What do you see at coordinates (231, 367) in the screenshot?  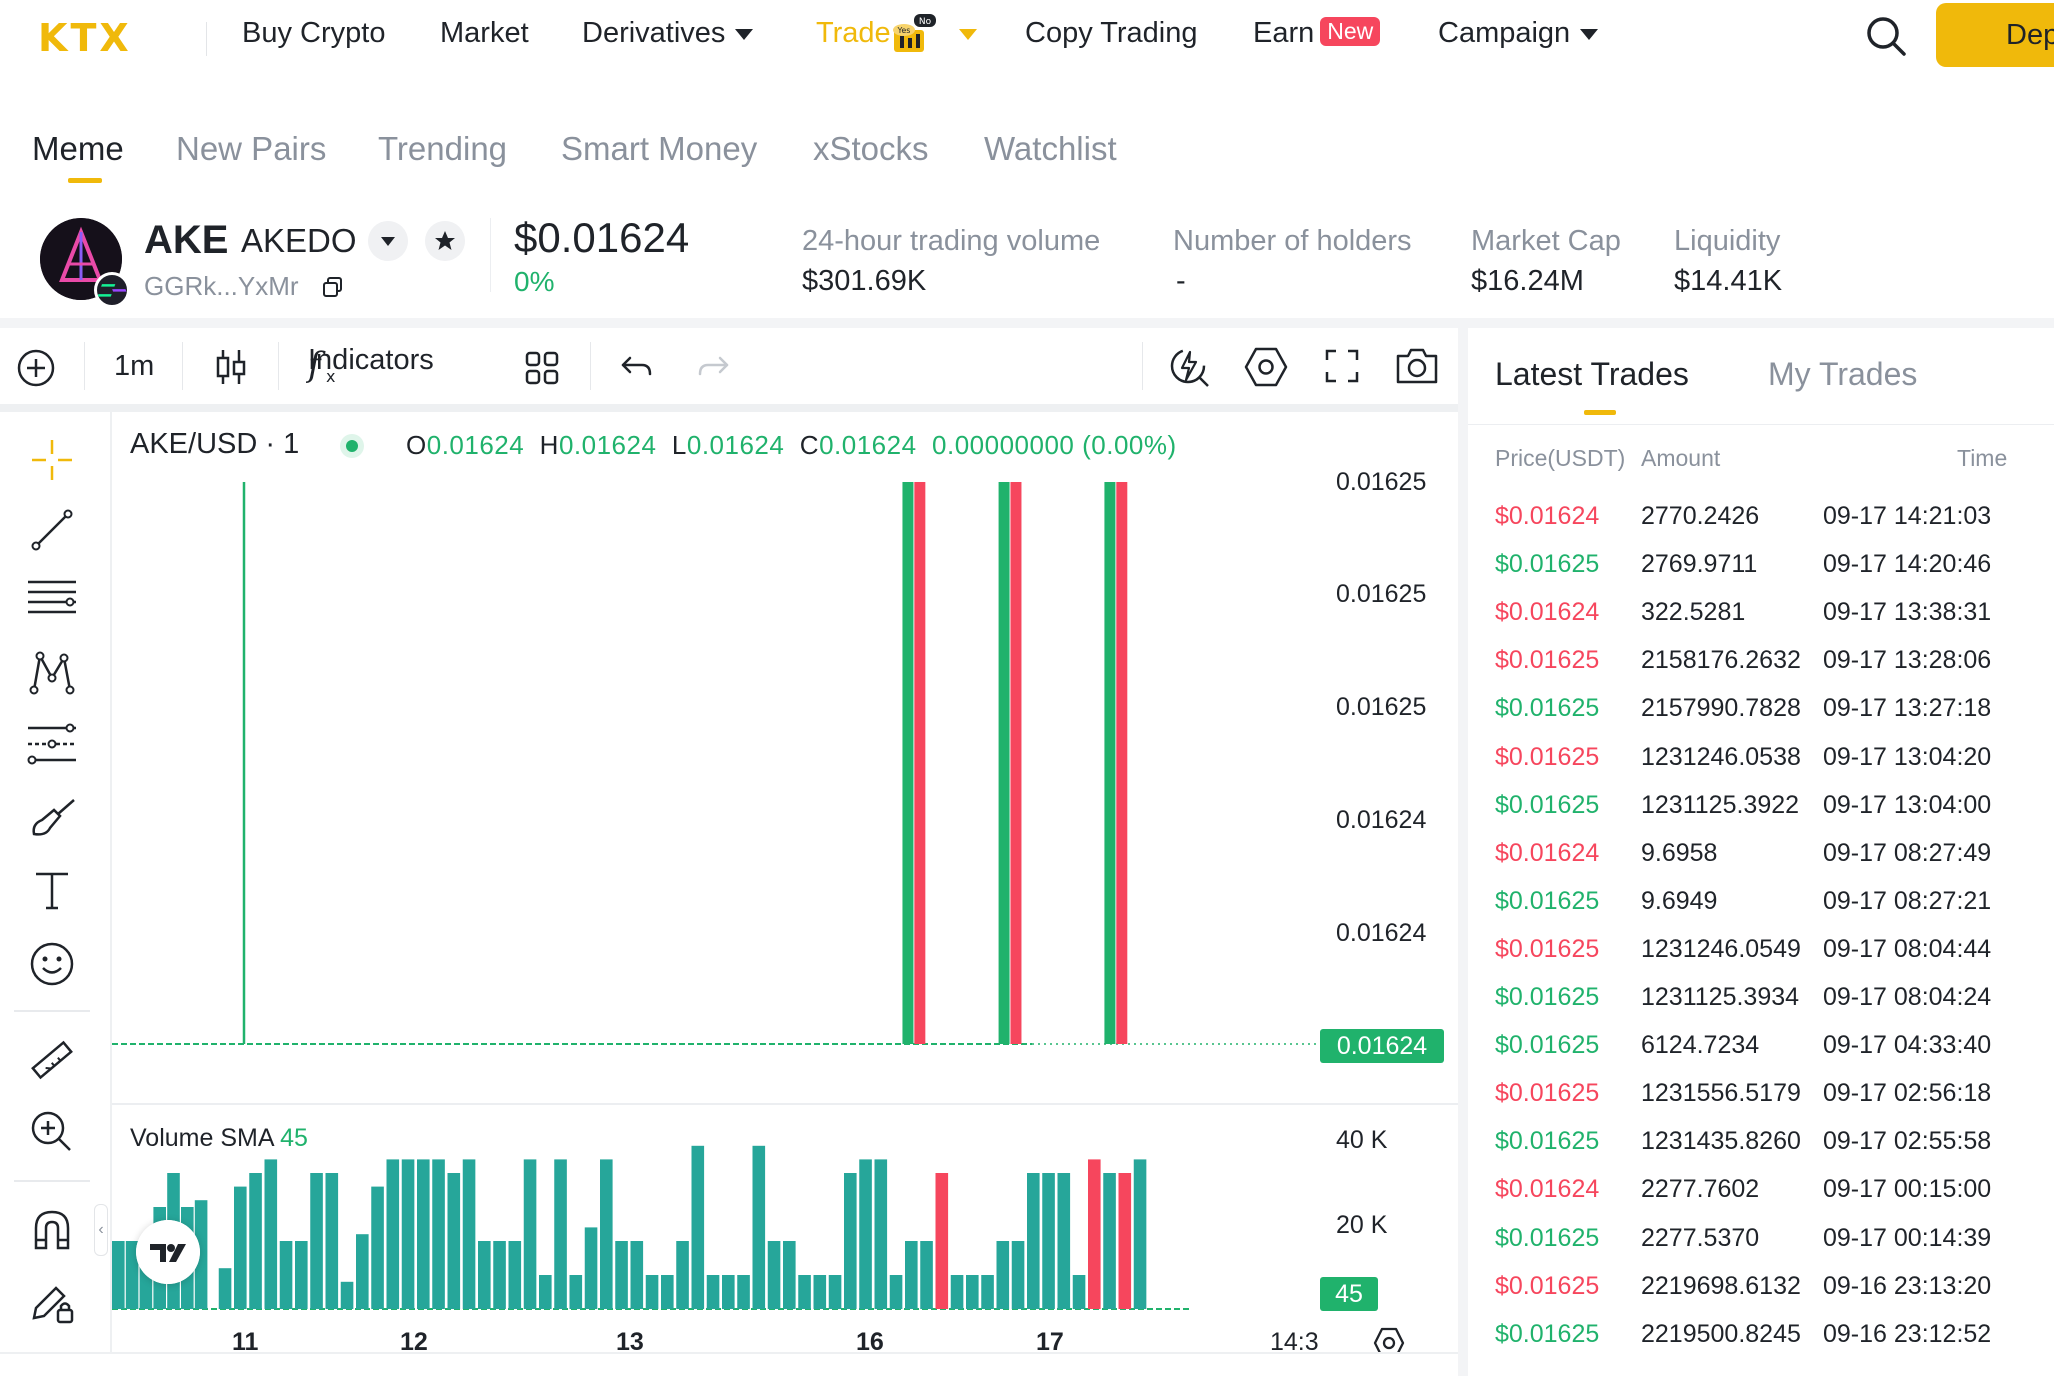 I see `candle-style-icon` at bounding box center [231, 367].